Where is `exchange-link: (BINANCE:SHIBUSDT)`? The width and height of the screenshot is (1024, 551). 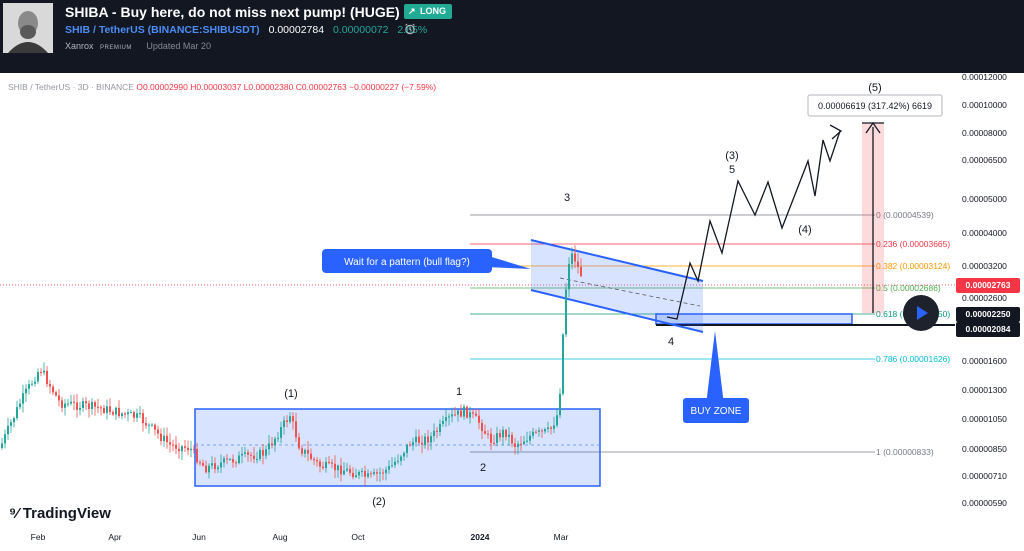
exchange-link: (BINANCE:SHIBUSDT) is located at coordinates (203, 30).